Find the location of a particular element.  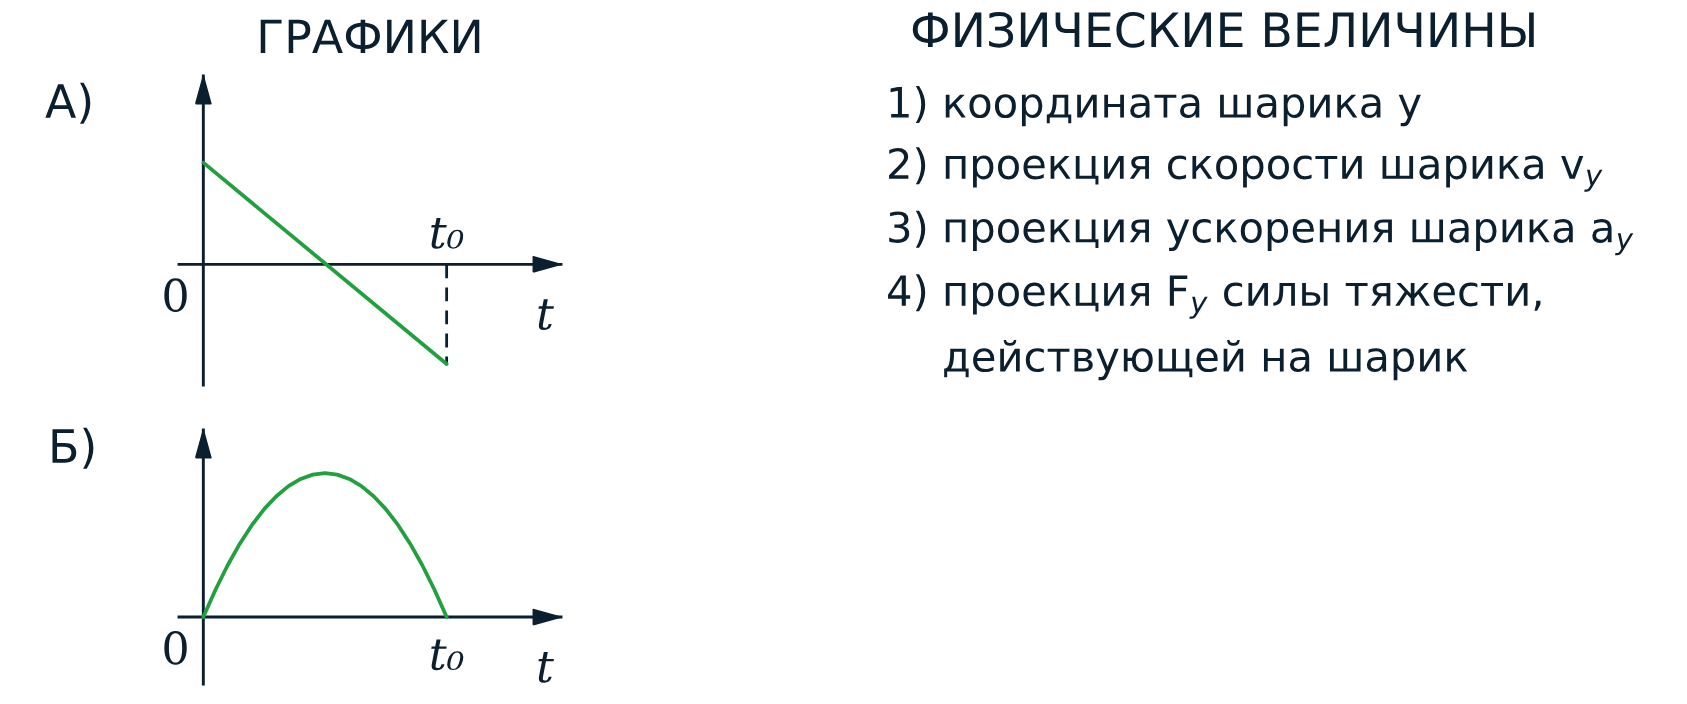

text: 1) координата шарика y is located at coordinates (1155, 106).